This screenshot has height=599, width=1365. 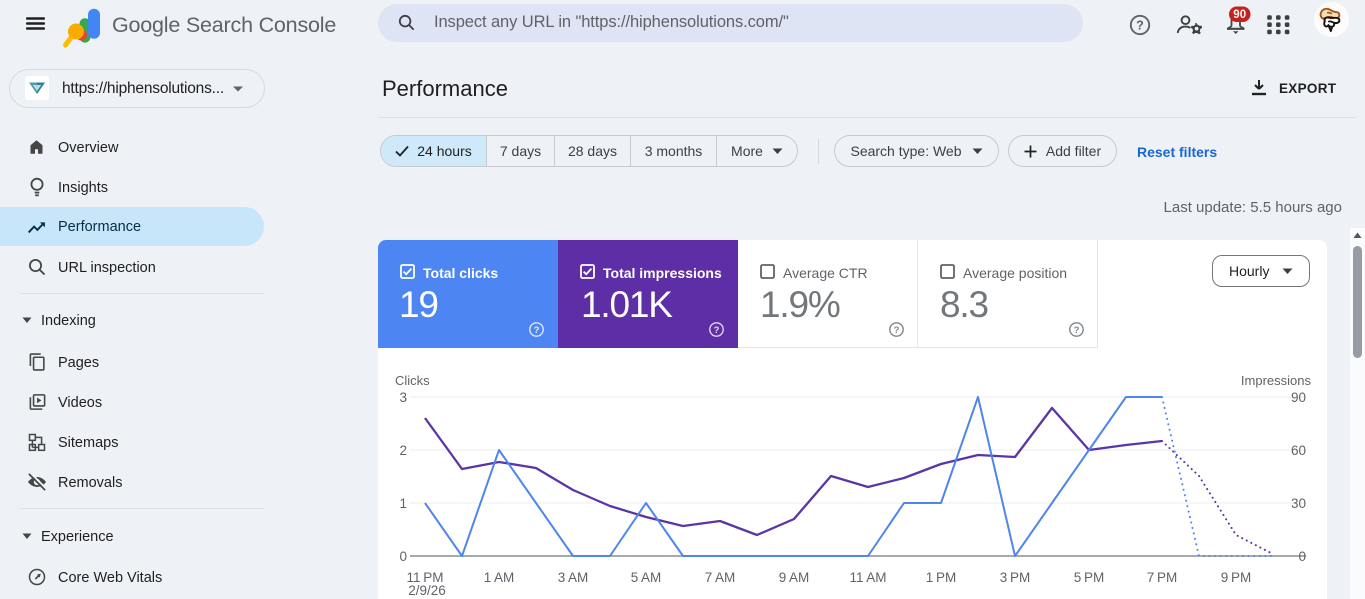 I want to click on svg-text: 3, so click(x=403, y=397).